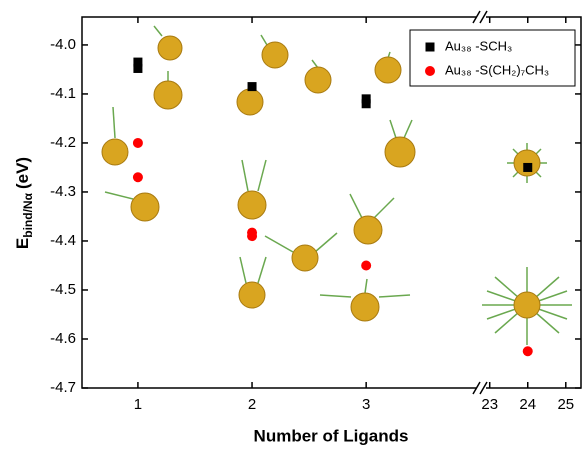  What do you see at coordinates (63, 44) in the screenshot?
I see `y-tick-label: -4.0` at bounding box center [63, 44].